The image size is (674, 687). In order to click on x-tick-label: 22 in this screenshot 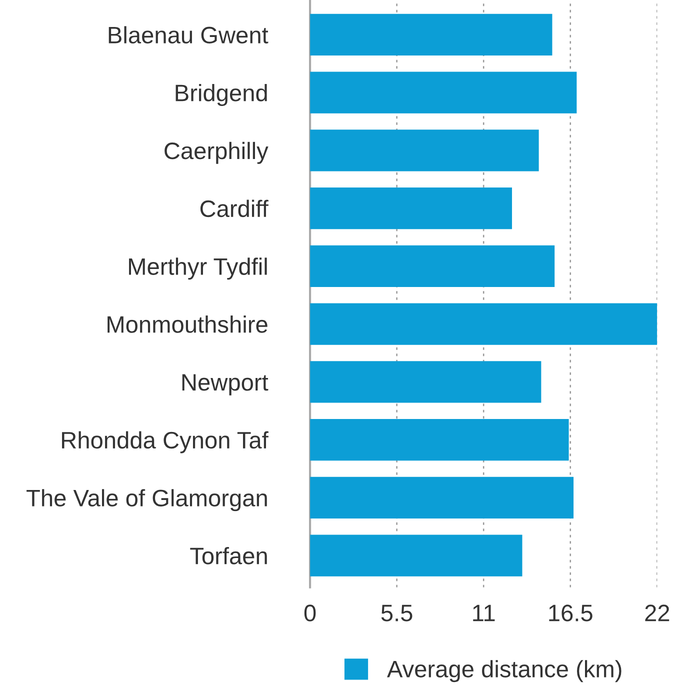, I will do `click(657, 613)`.